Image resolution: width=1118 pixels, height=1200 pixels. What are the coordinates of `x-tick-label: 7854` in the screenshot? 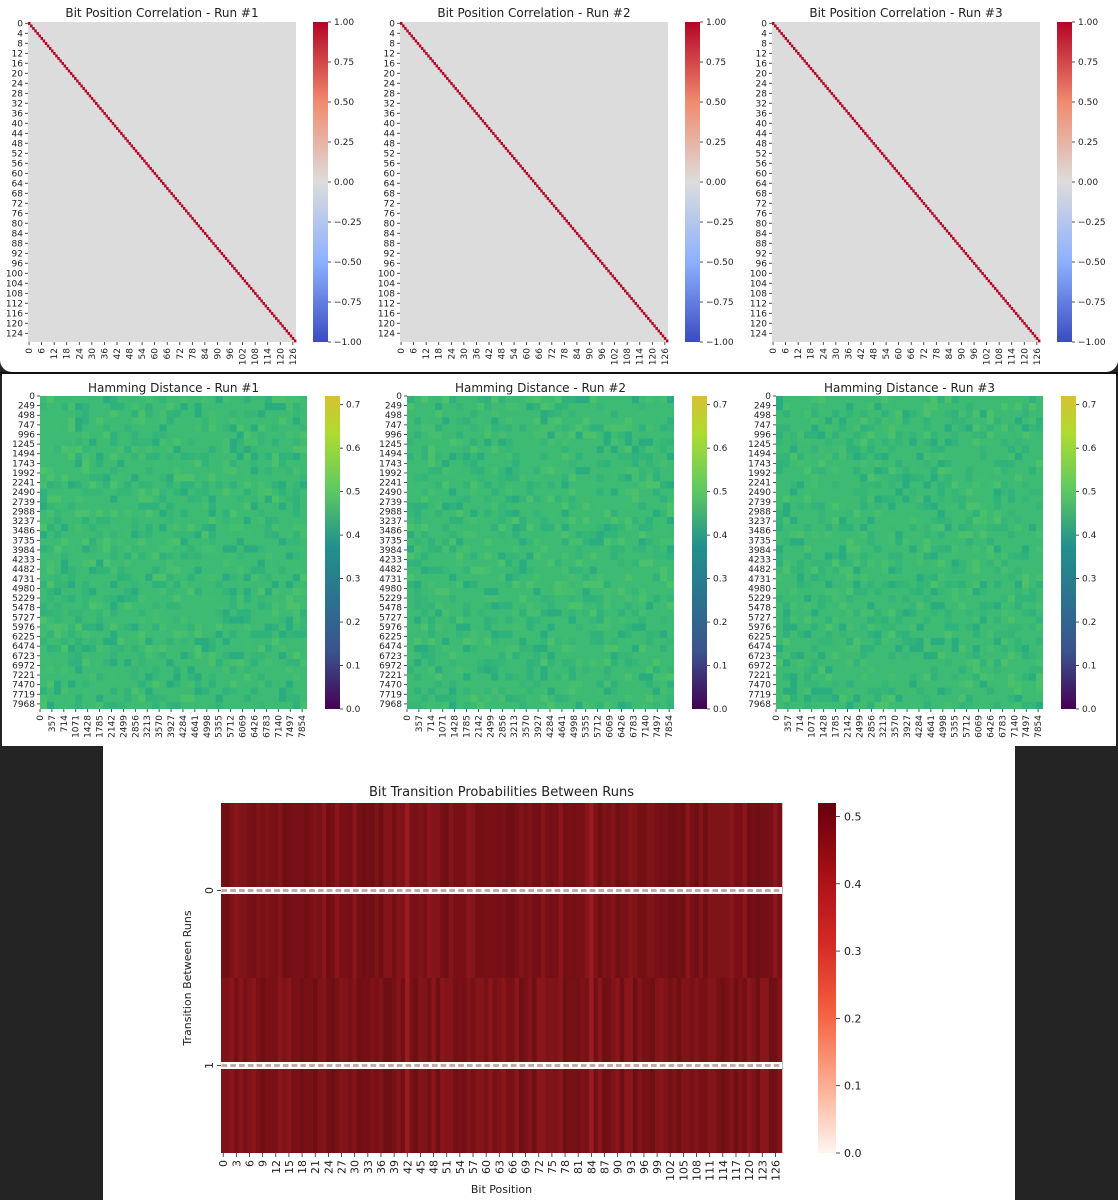 It's located at (670, 726).